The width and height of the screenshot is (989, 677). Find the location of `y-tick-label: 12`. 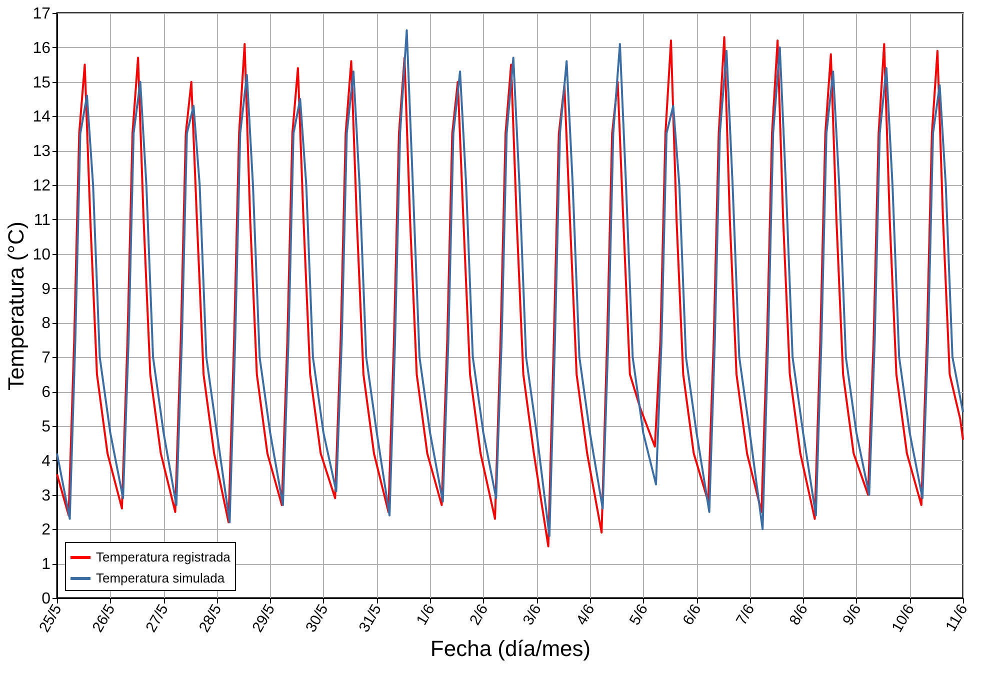

y-tick-label: 12 is located at coordinates (41, 186).